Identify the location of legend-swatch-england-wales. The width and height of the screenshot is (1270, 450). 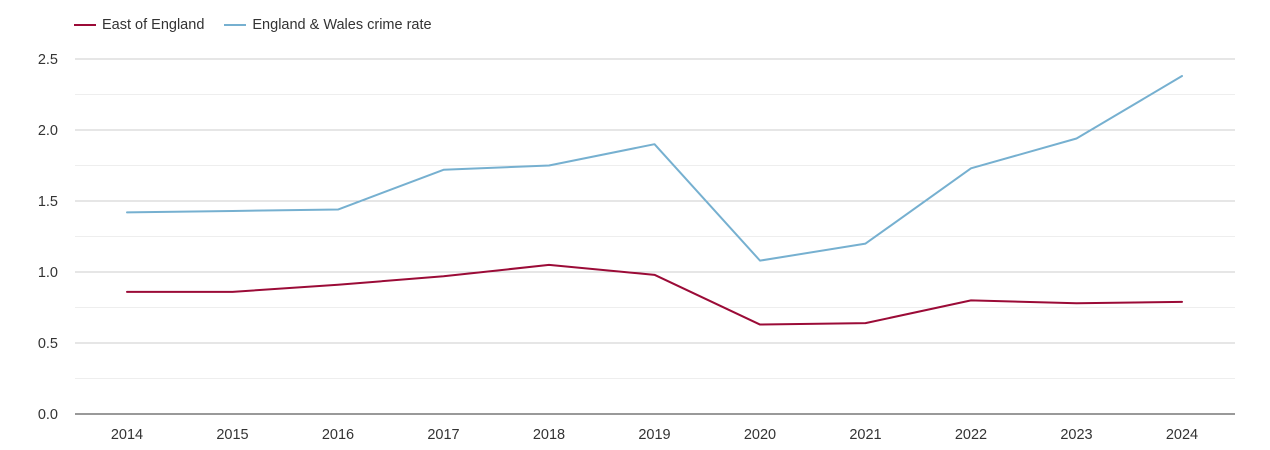
(235, 25).